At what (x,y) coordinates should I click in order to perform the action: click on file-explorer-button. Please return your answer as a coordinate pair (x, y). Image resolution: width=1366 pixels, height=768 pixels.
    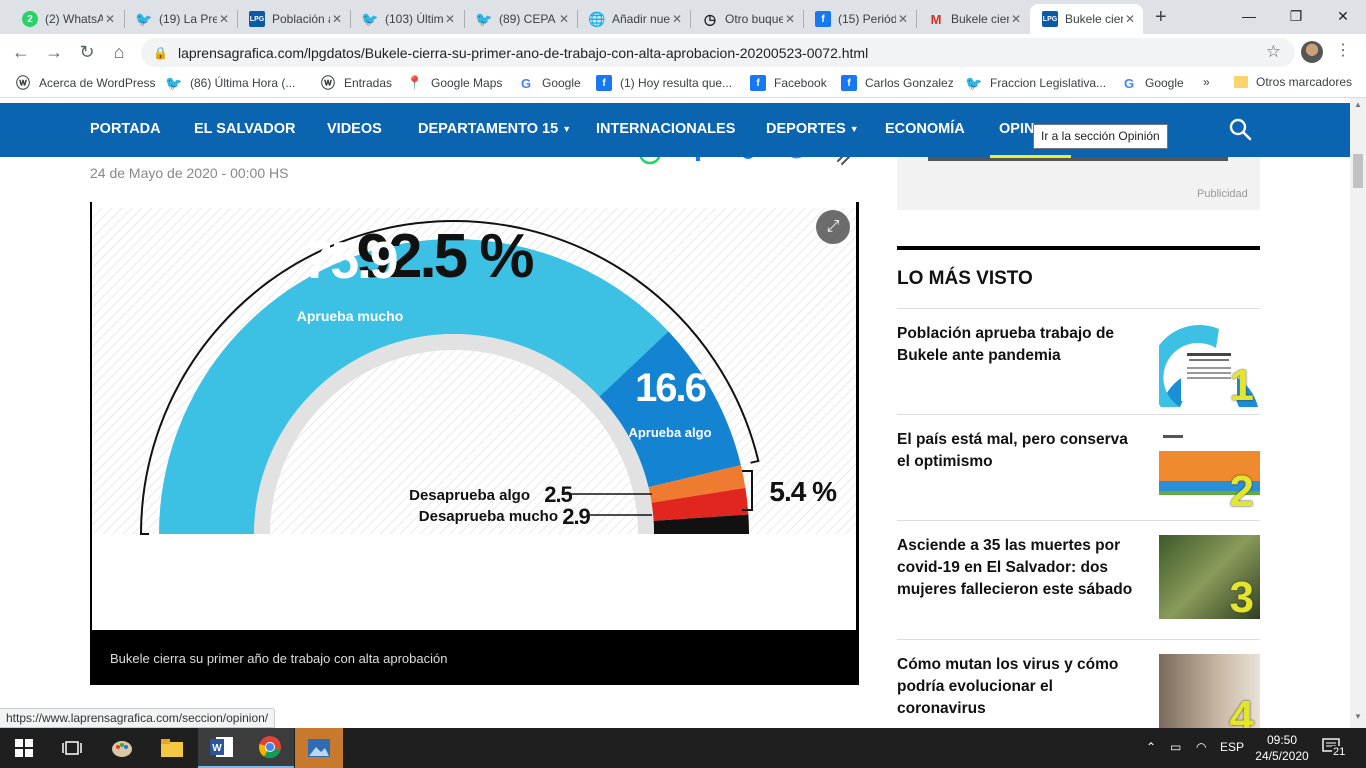
    Looking at the image, I should click on (172, 748).